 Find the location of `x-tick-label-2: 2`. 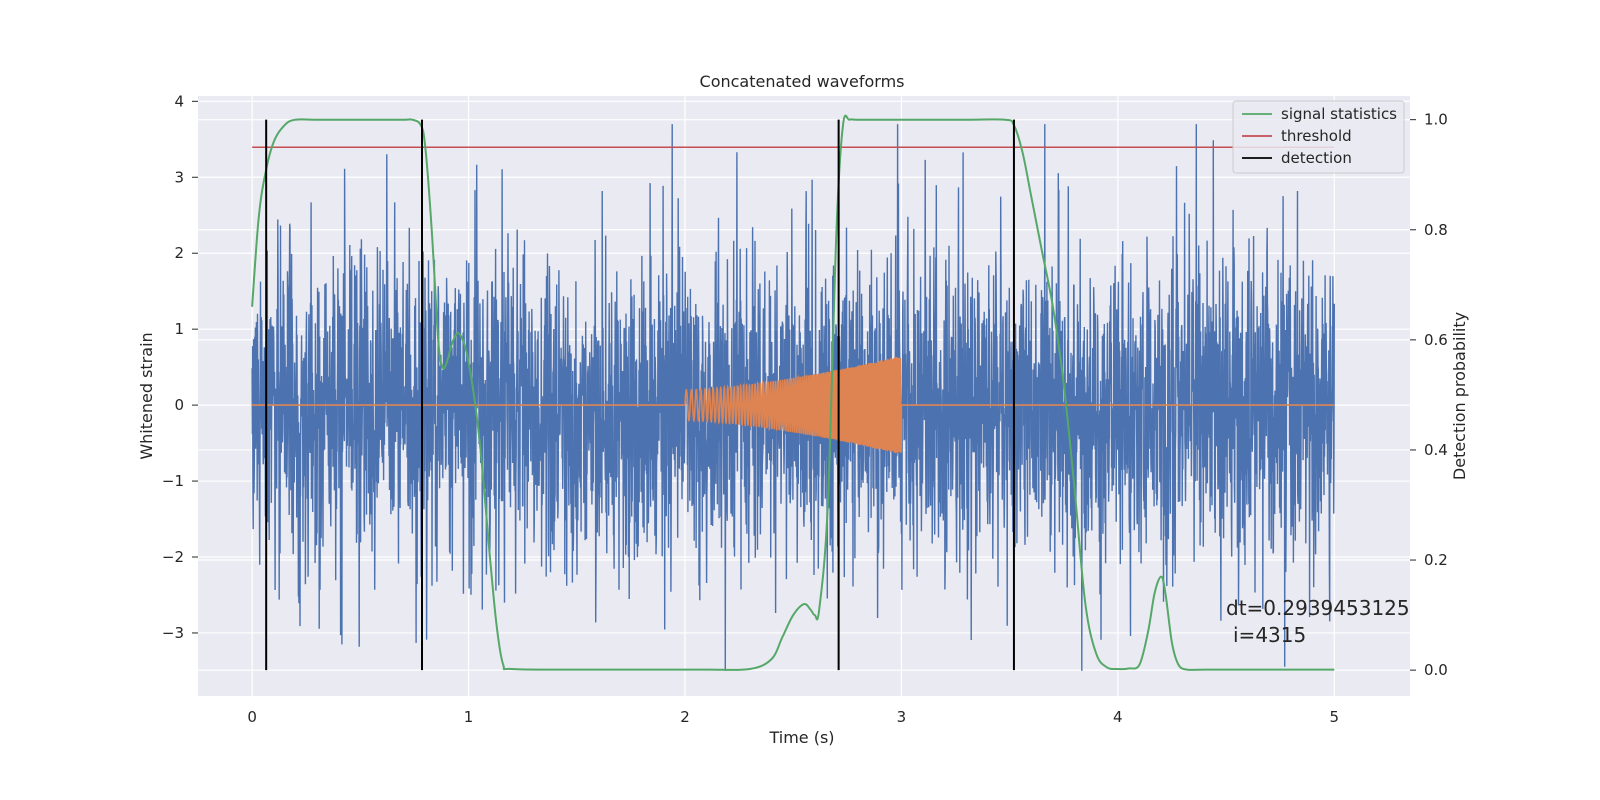

x-tick-label-2: 2 is located at coordinates (685, 717).